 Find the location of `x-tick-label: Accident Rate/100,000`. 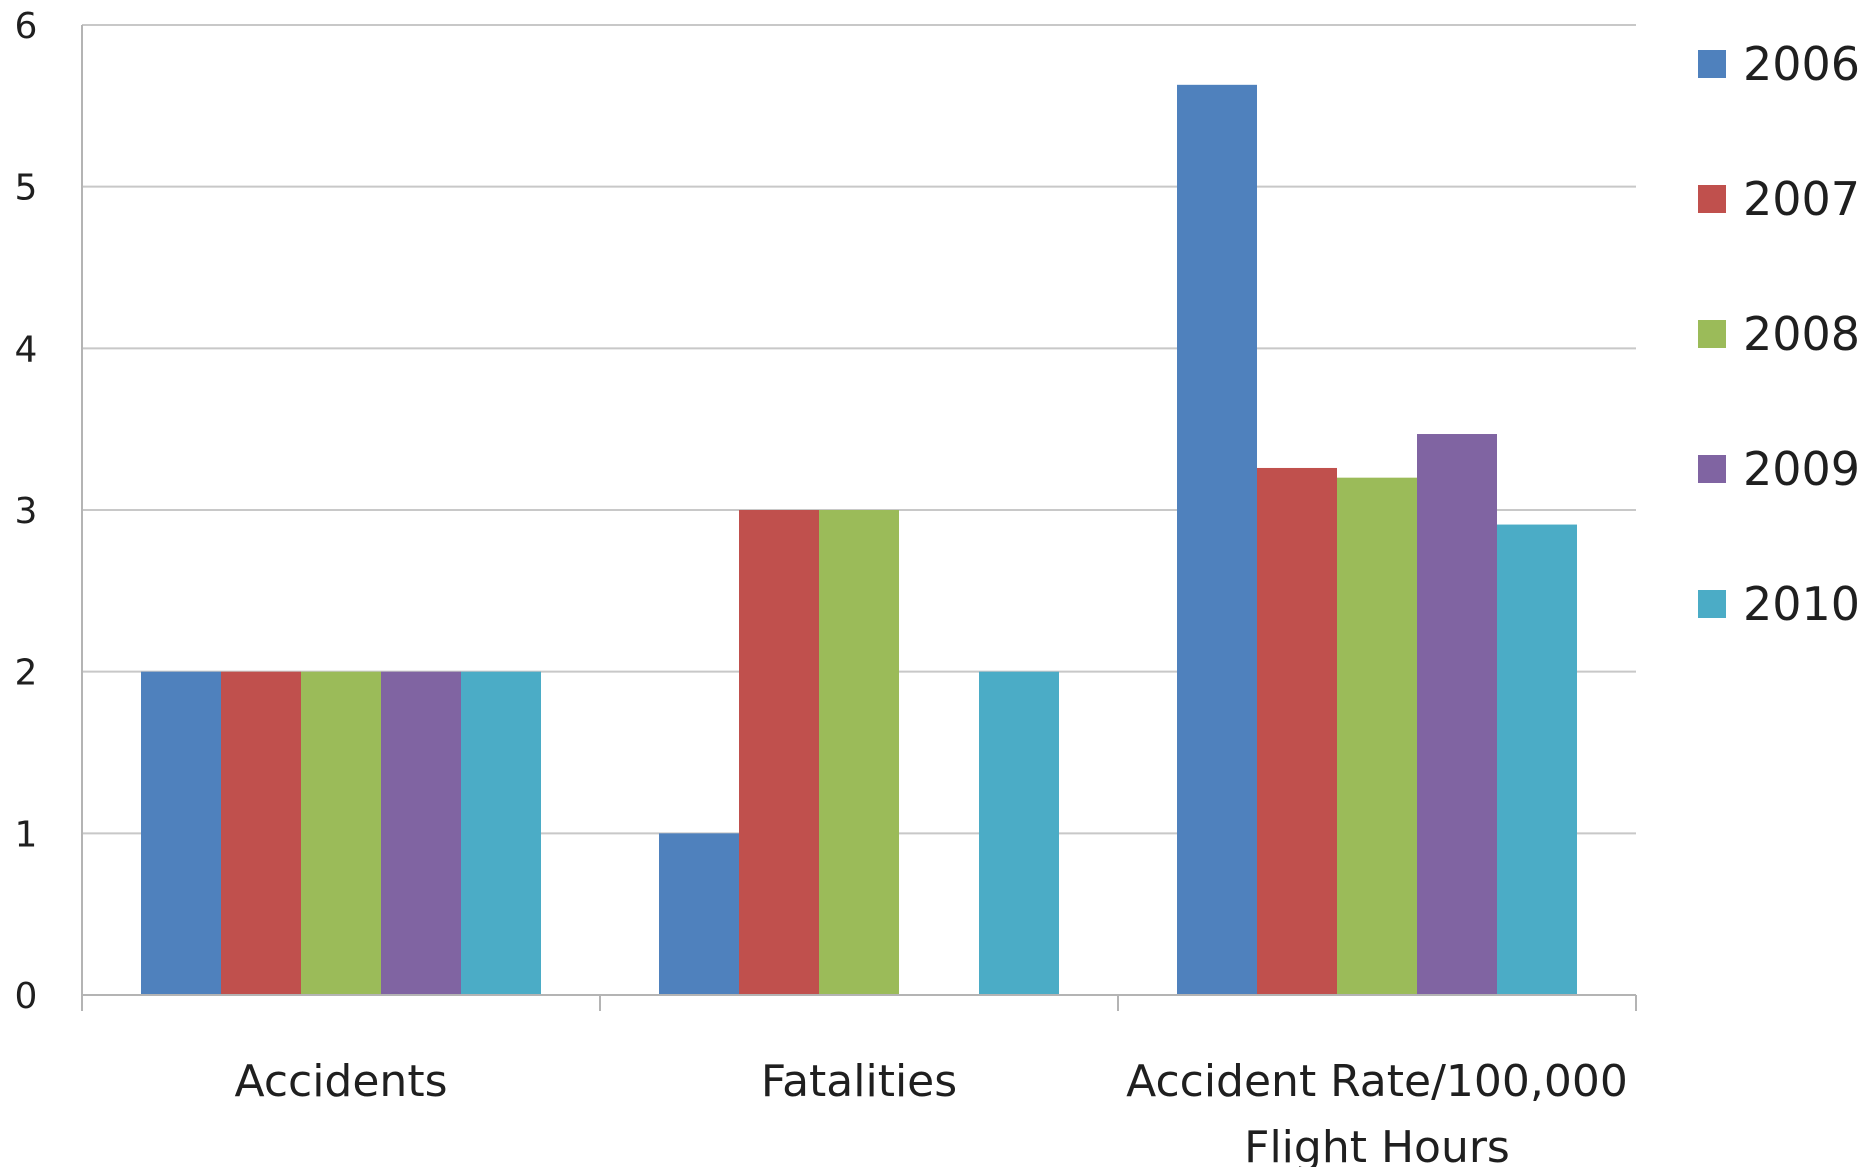

x-tick-label: Accident Rate/100,000 is located at coordinates (1377, 1081).